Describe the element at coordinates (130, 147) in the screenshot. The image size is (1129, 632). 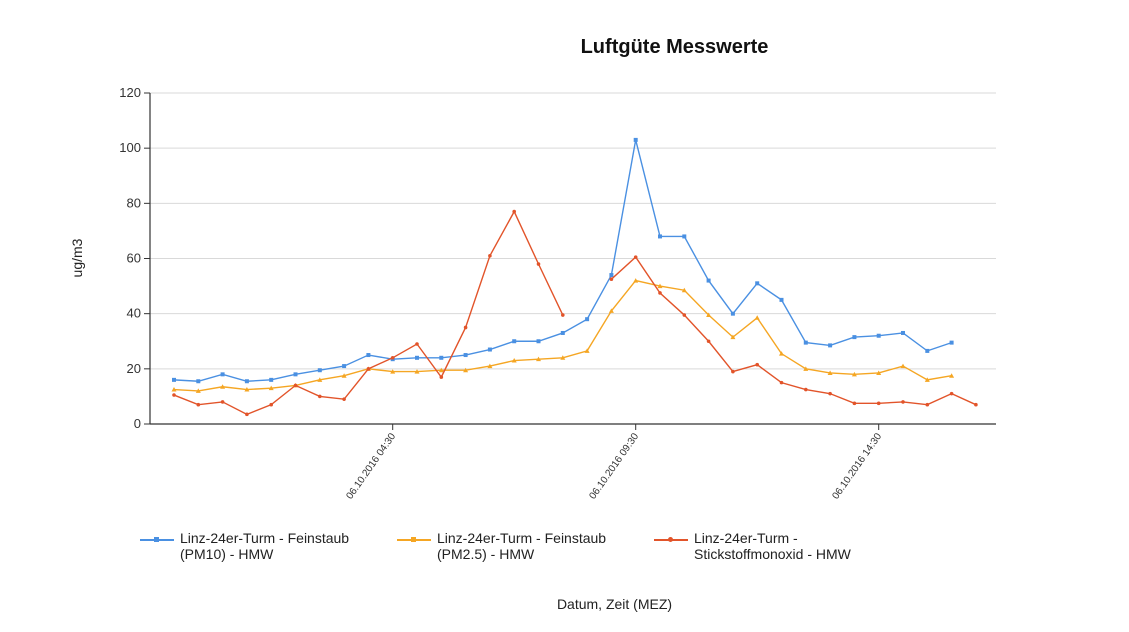
I see `y-tick-label: 100` at that location.